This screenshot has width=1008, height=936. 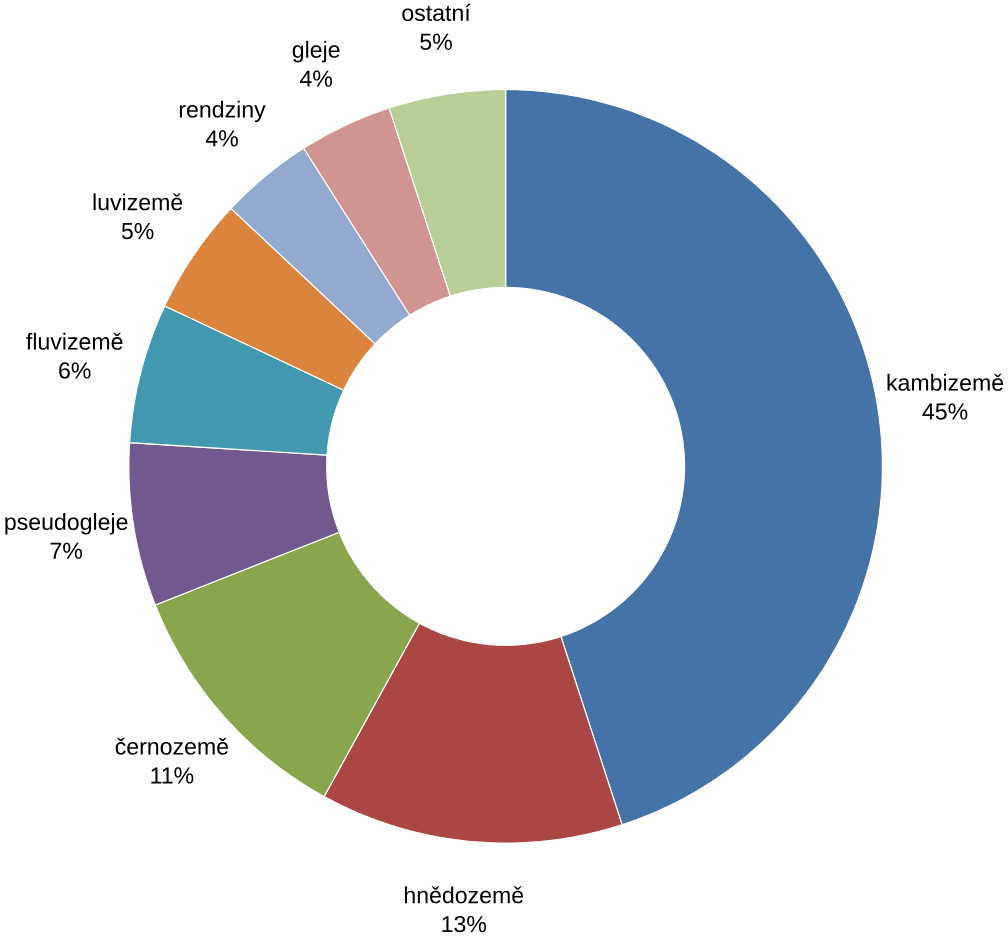 What do you see at coordinates (464, 895) in the screenshot?
I see `slice-label: hnědozemě` at bounding box center [464, 895].